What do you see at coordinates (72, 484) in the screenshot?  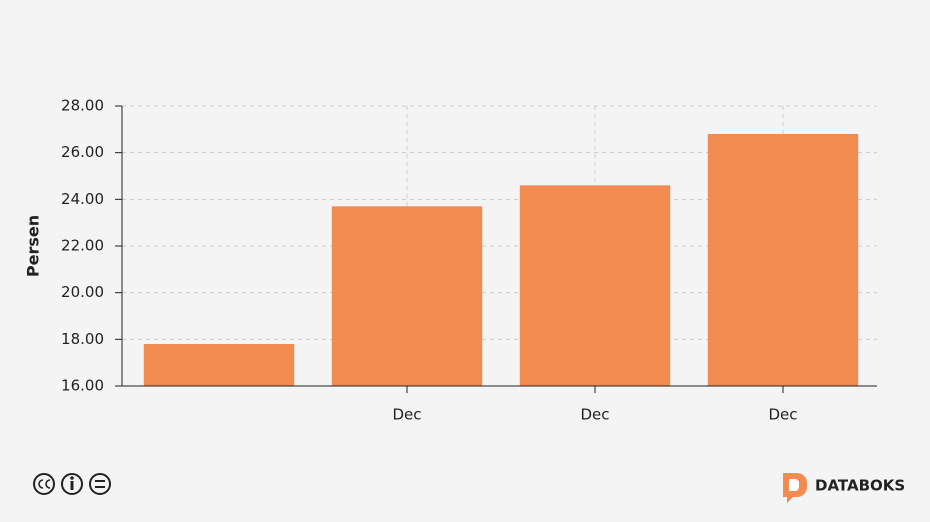 I see `license-icons` at bounding box center [72, 484].